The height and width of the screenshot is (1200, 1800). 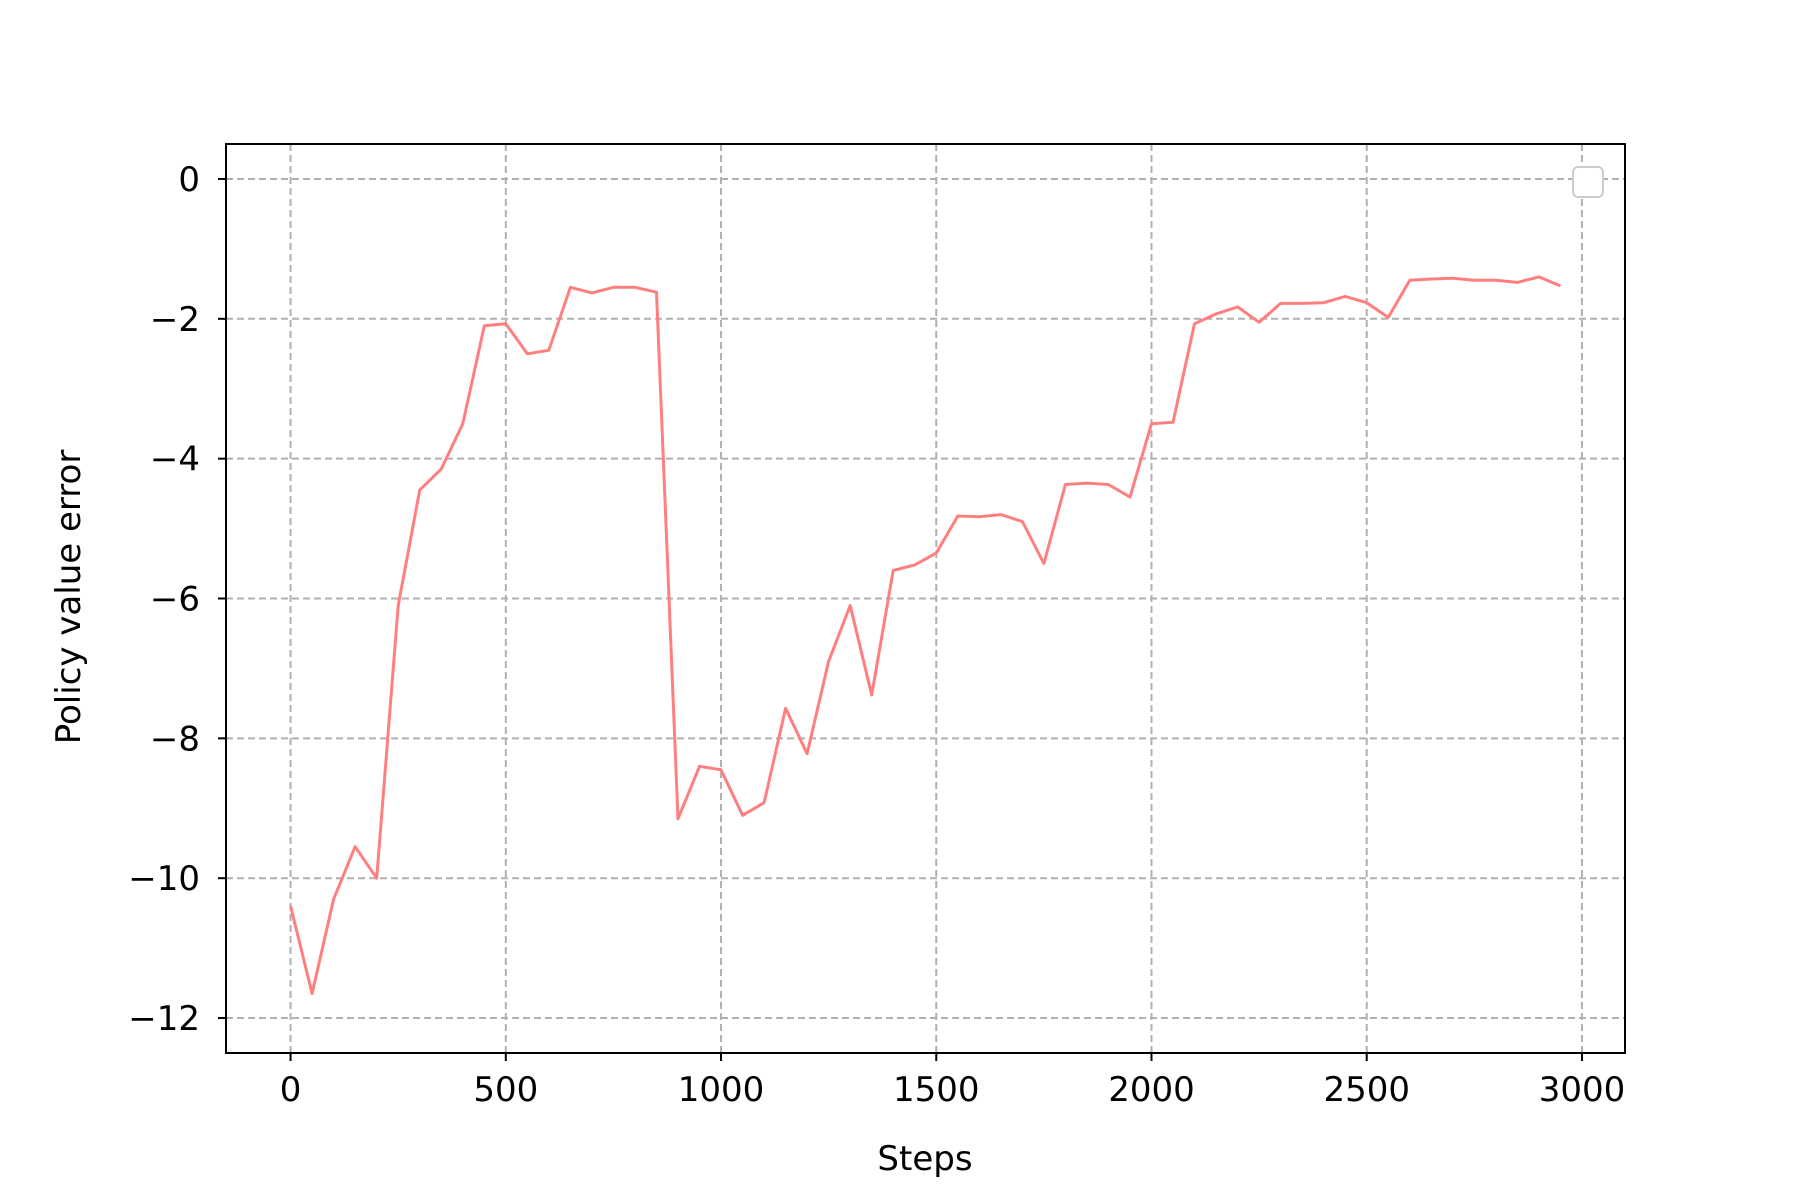 I want to click on y-axis-label: Policy value error, so click(x=69, y=597).